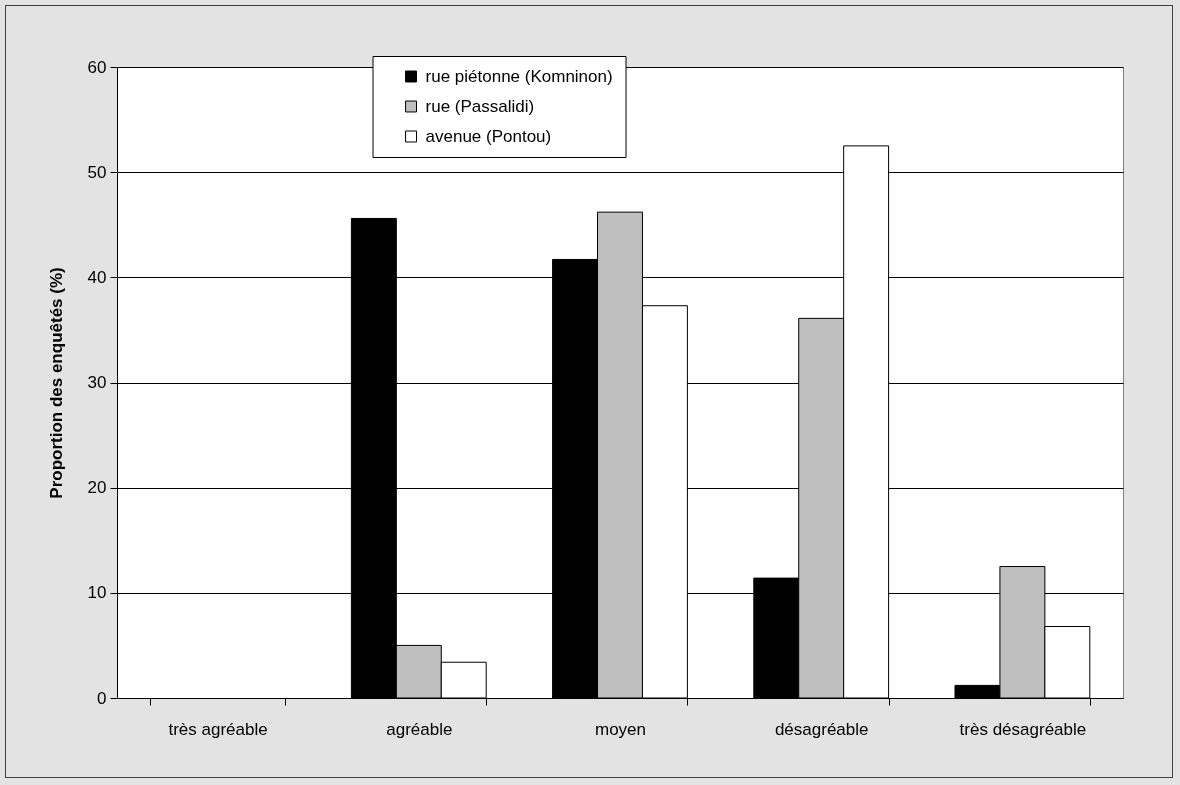 Image resolution: width=1180 pixels, height=785 pixels. What do you see at coordinates (519, 76) in the screenshot?
I see `legend-label: rue piétonne (Komninon)` at bounding box center [519, 76].